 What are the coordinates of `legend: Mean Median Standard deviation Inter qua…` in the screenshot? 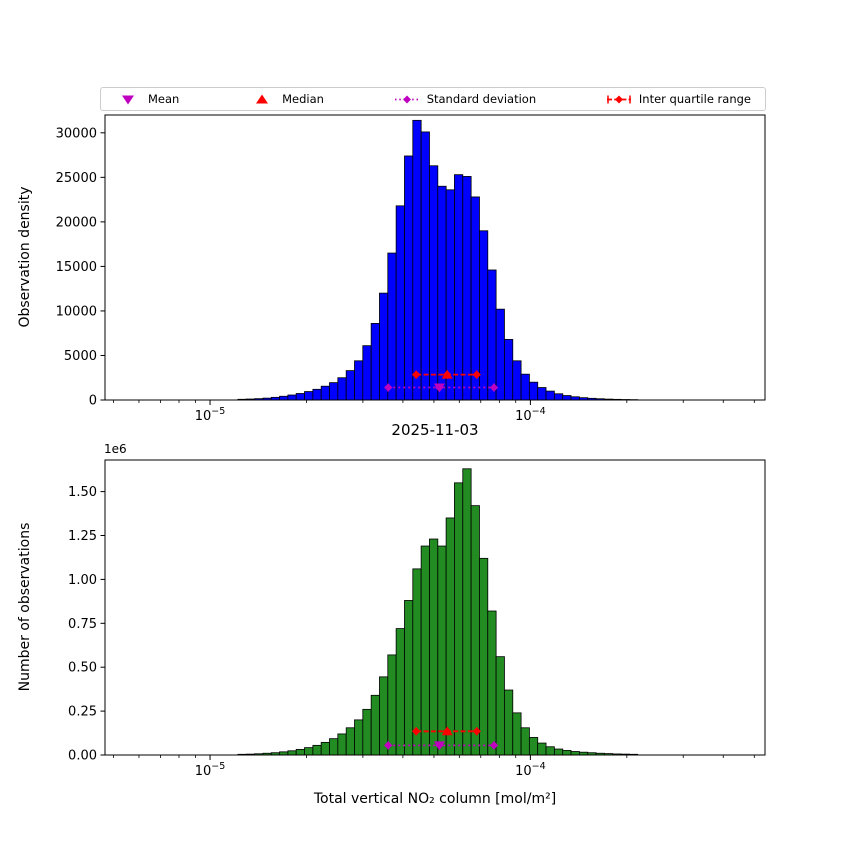 It's located at (433, 99).